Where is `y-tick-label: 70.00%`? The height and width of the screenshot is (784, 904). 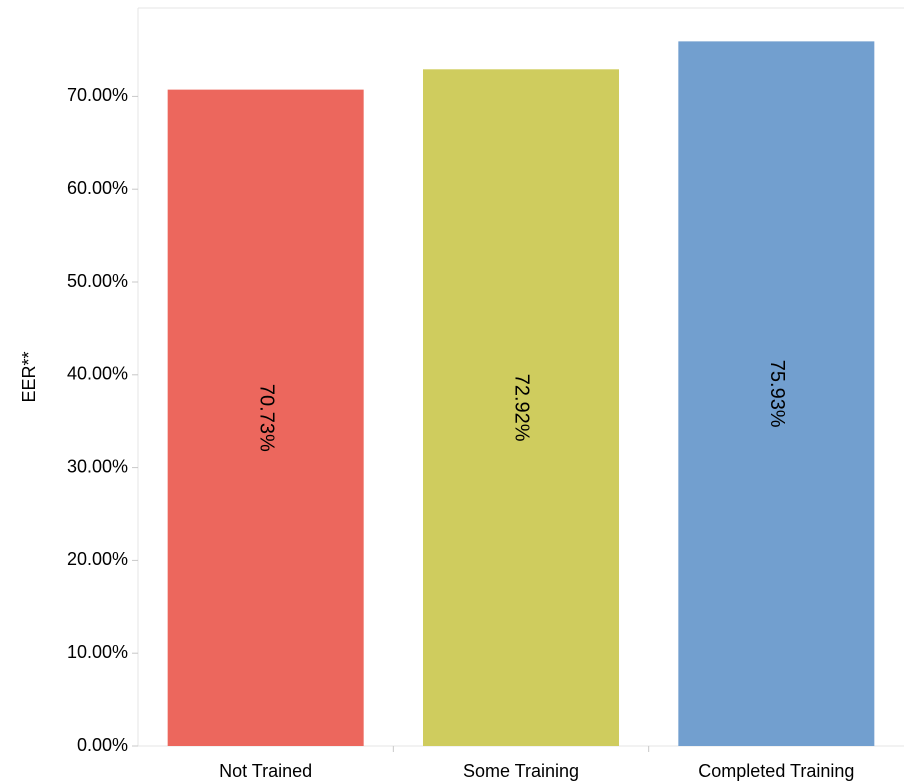 y-tick-label: 70.00% is located at coordinates (97, 95).